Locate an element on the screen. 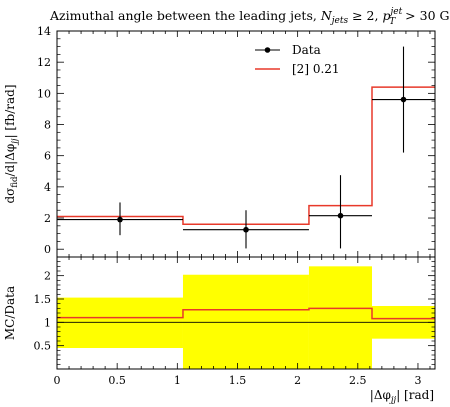 The width and height of the screenshot is (450, 407). legend-entry-mc: [2] 0.21 is located at coordinates (297, 69).